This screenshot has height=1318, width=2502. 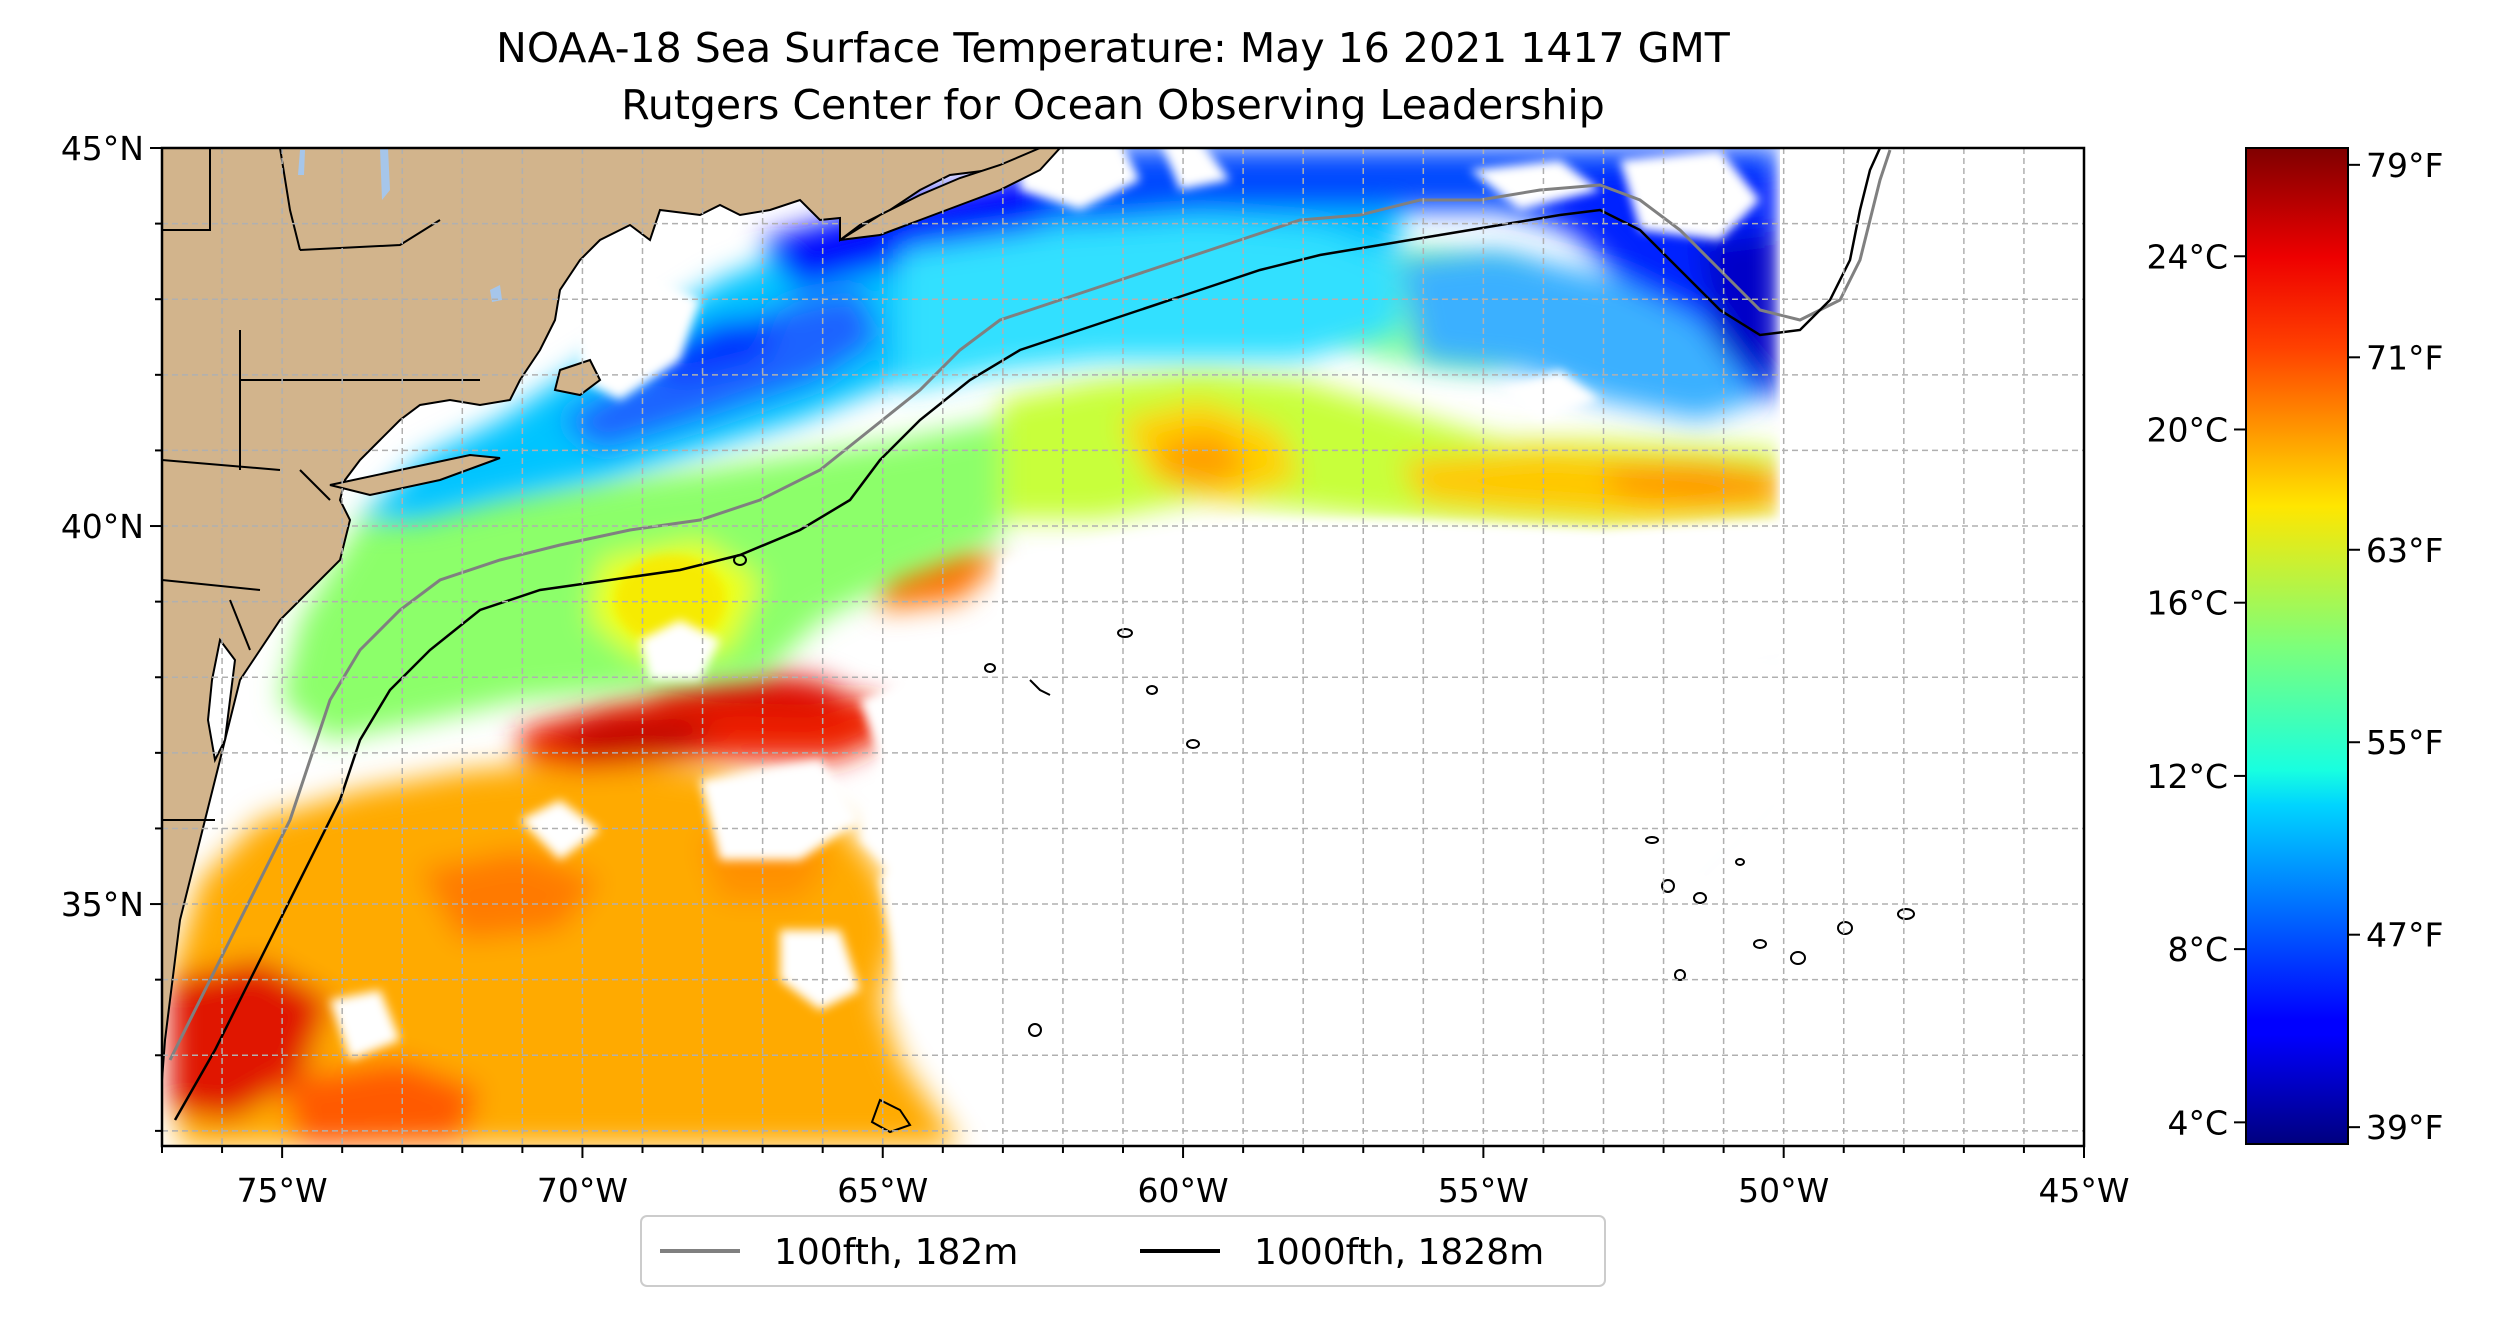 What do you see at coordinates (2404, 742) in the screenshot?
I see `fahrenheit-tick-label: 55°F` at bounding box center [2404, 742].